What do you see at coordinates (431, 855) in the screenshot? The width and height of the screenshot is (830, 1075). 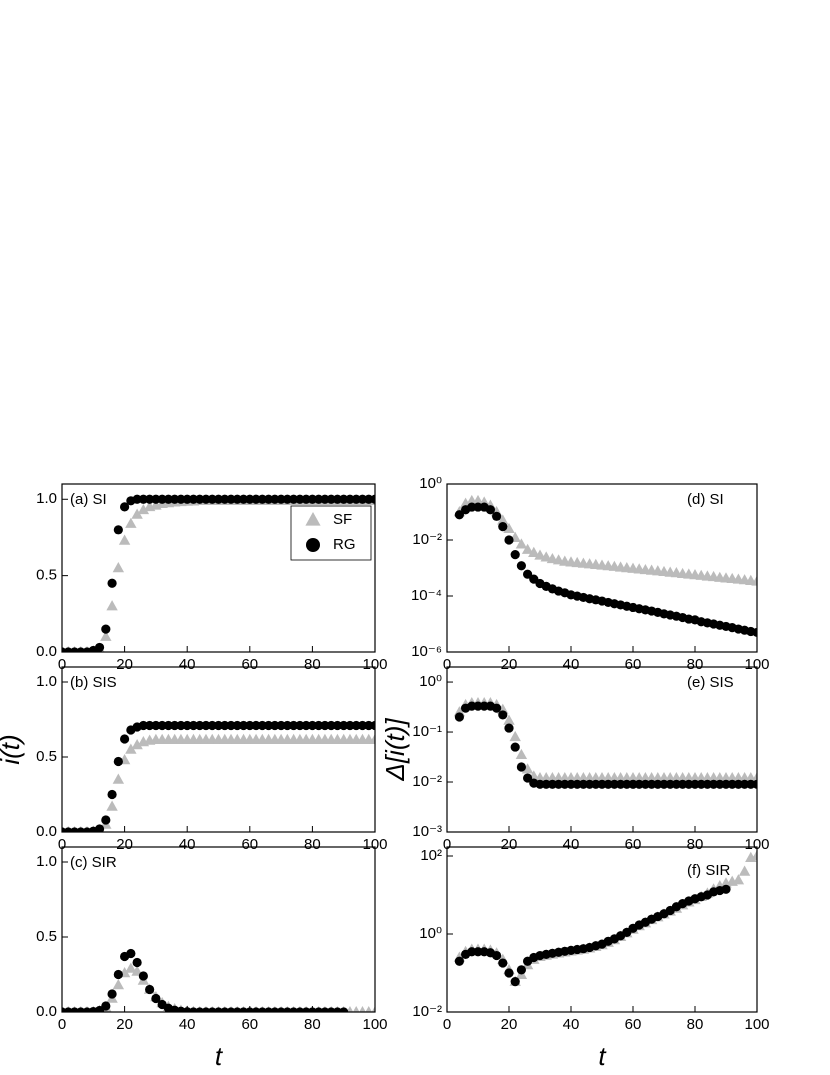 I see `y-tick-label: 10²` at bounding box center [431, 855].